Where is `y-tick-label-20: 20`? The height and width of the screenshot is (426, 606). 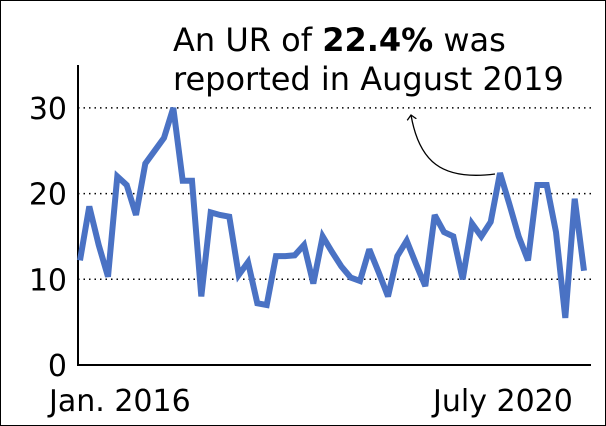
y-tick-label-20: 20 is located at coordinates (48, 195).